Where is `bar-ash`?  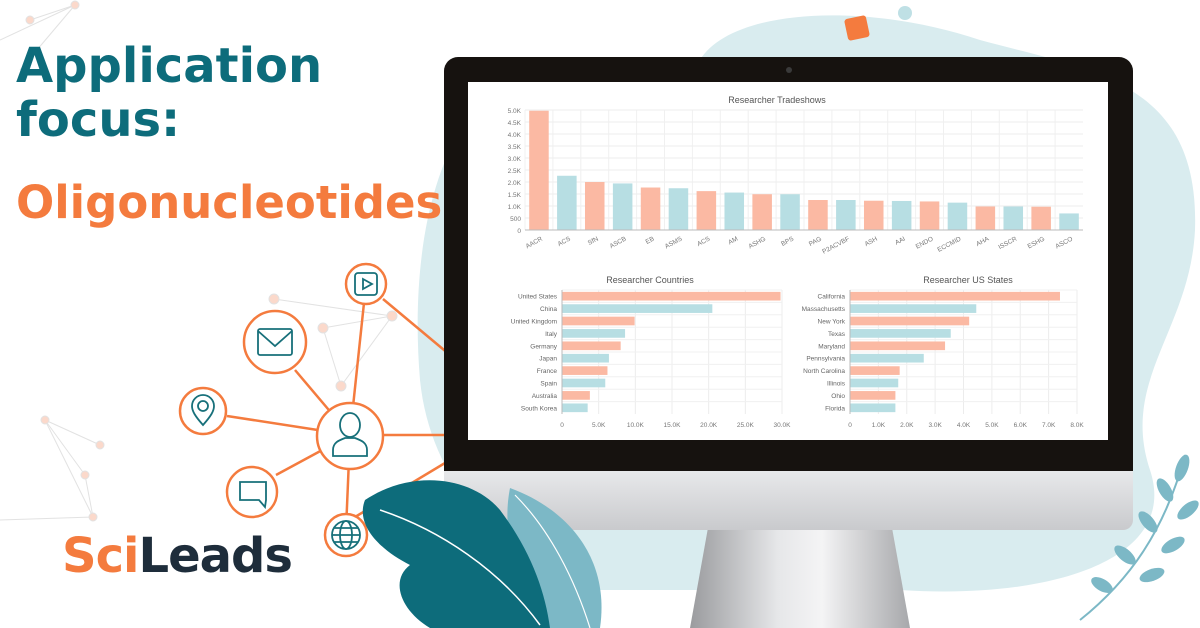
bar-ash is located at coordinates (873, 215).